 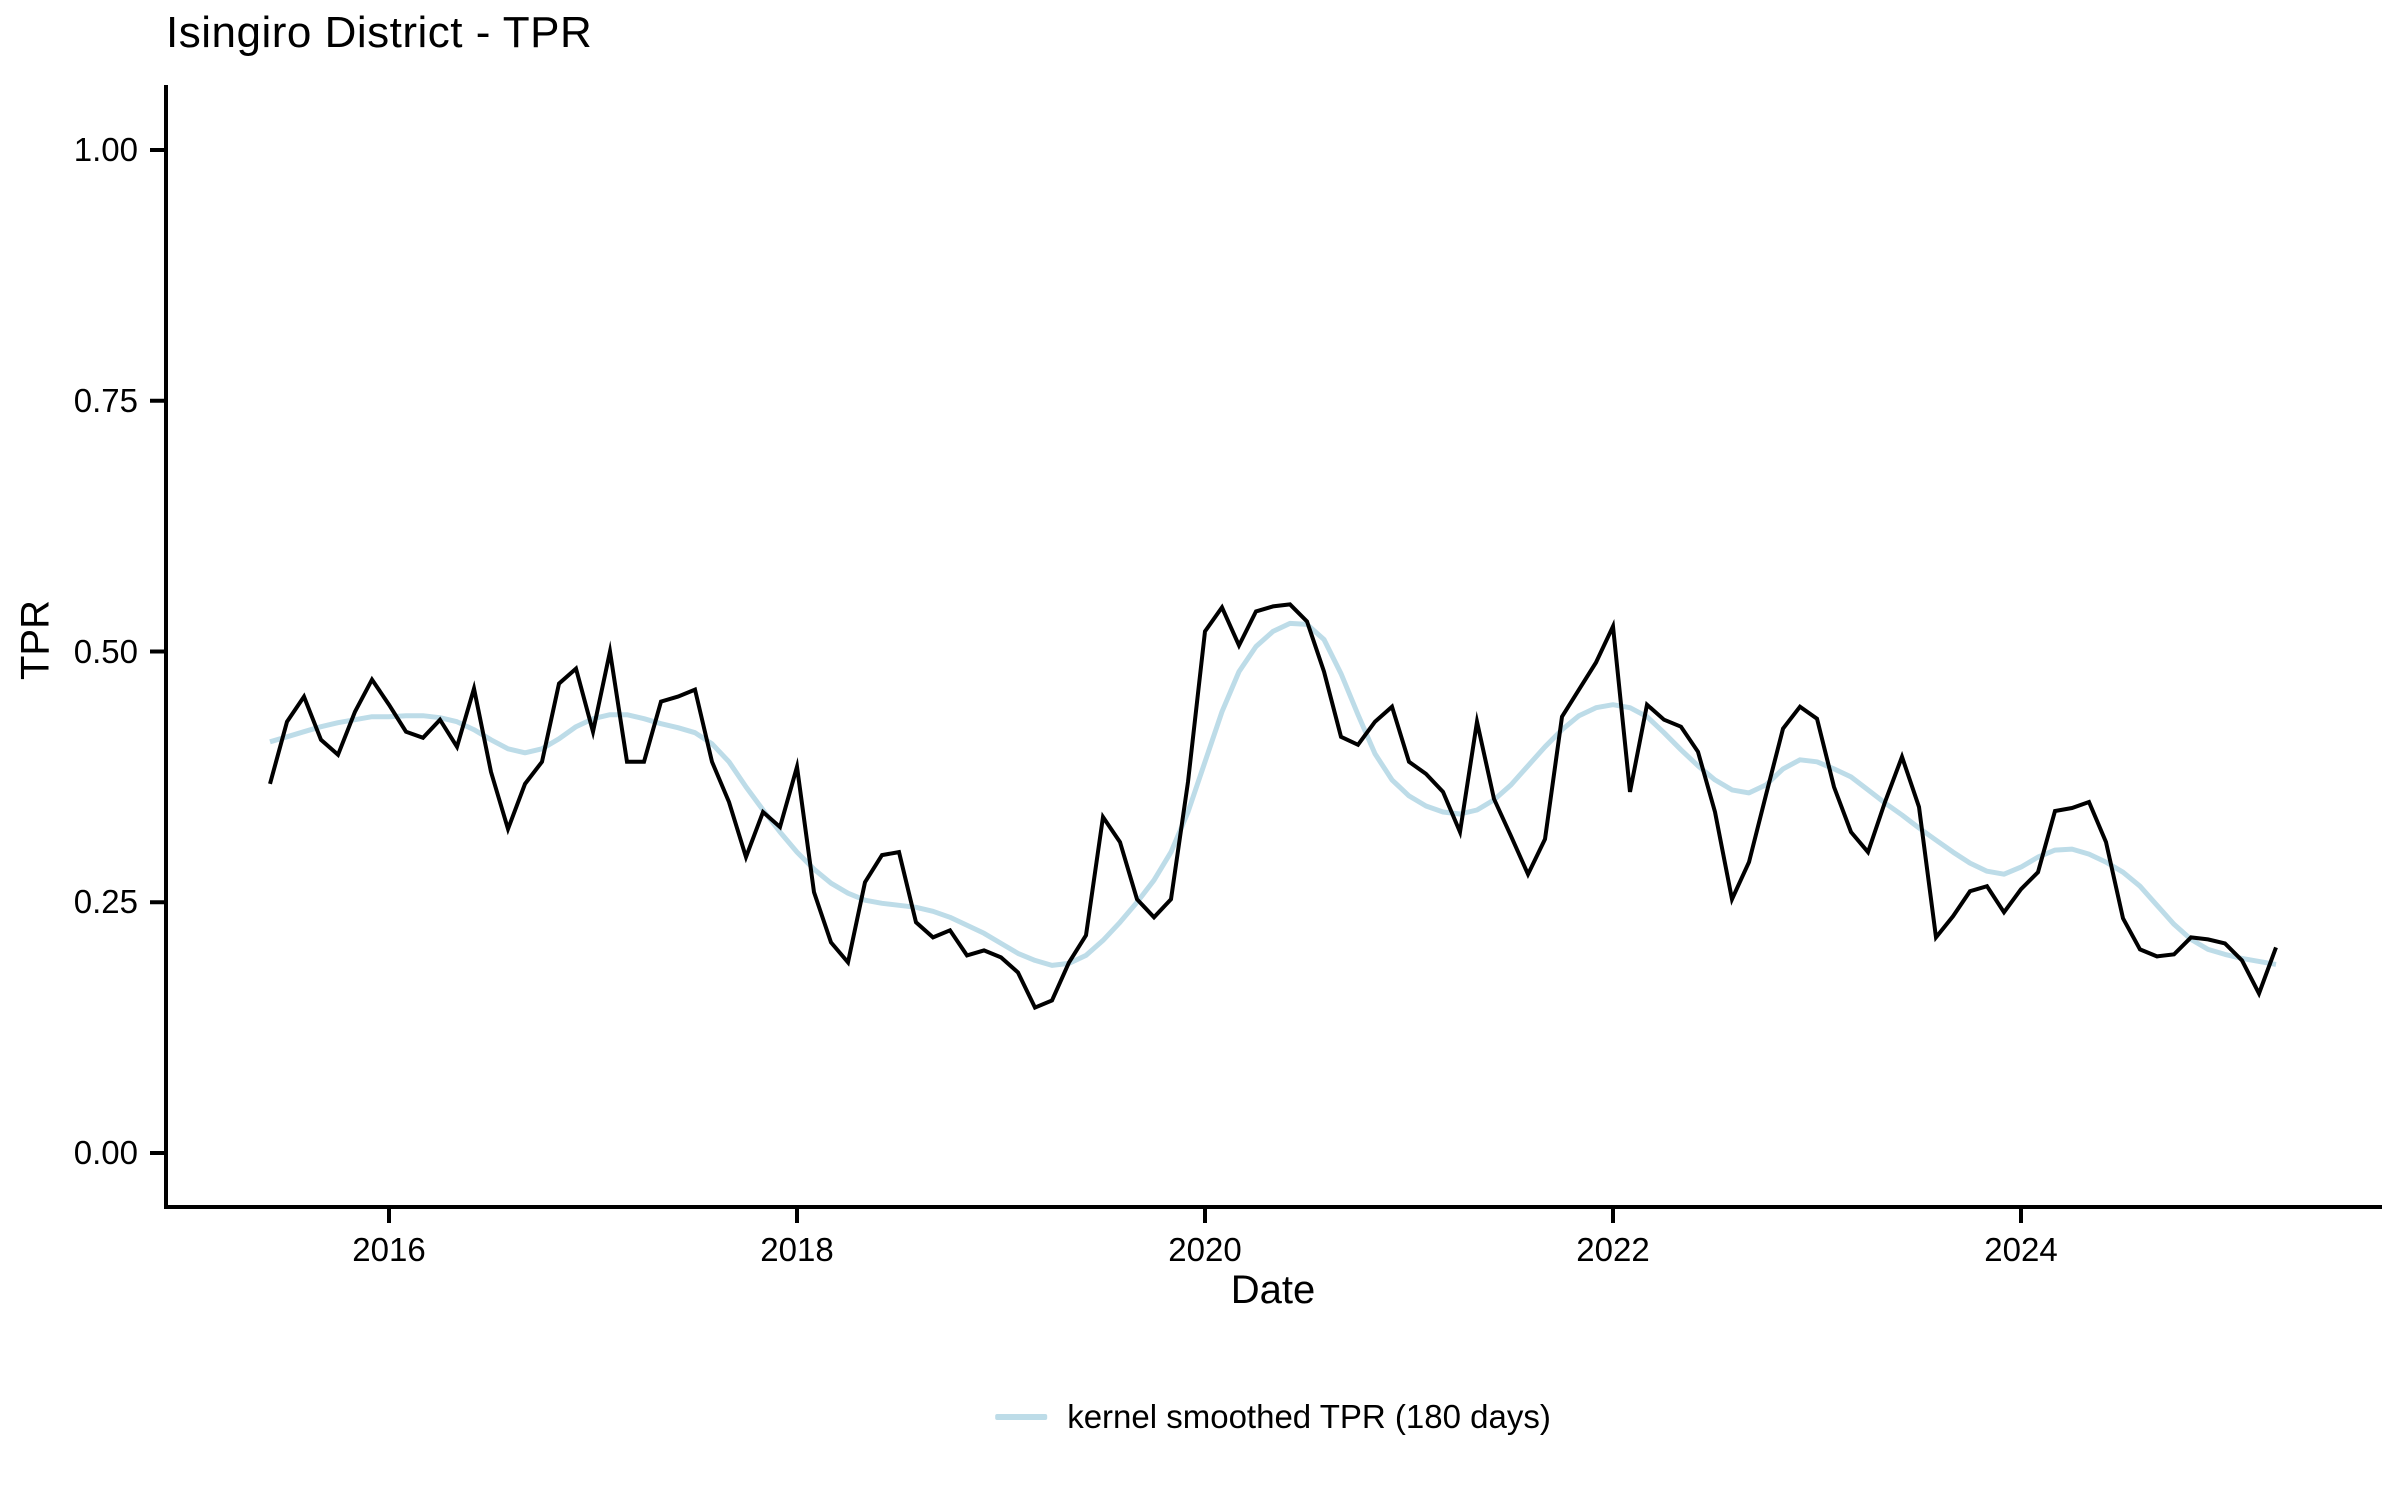 What do you see at coordinates (2021, 1249) in the screenshot?
I see `x-tick-label: 2024` at bounding box center [2021, 1249].